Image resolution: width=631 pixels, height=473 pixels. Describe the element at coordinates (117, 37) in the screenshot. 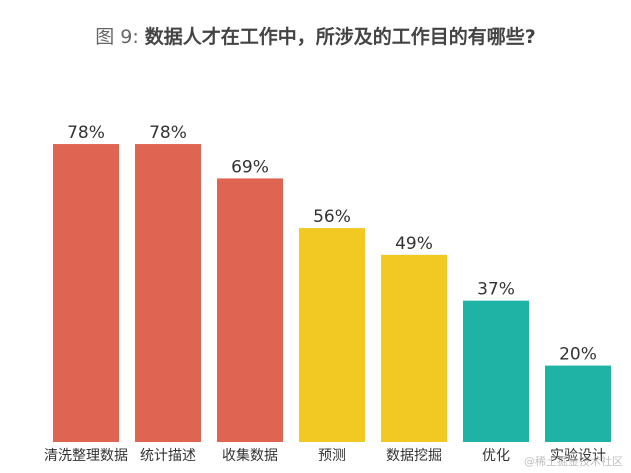

I see `figure-number: 图 9:` at that location.